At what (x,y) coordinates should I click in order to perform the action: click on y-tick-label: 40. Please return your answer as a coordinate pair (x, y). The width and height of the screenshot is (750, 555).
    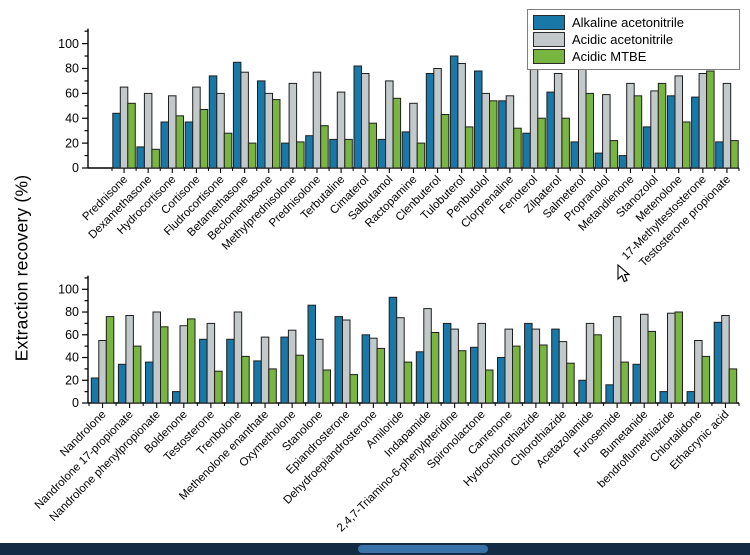
    Looking at the image, I should click on (72, 358).